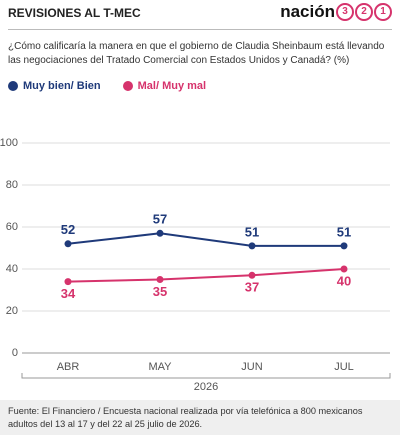  I want to click on logo-digit: 3, so click(345, 12).